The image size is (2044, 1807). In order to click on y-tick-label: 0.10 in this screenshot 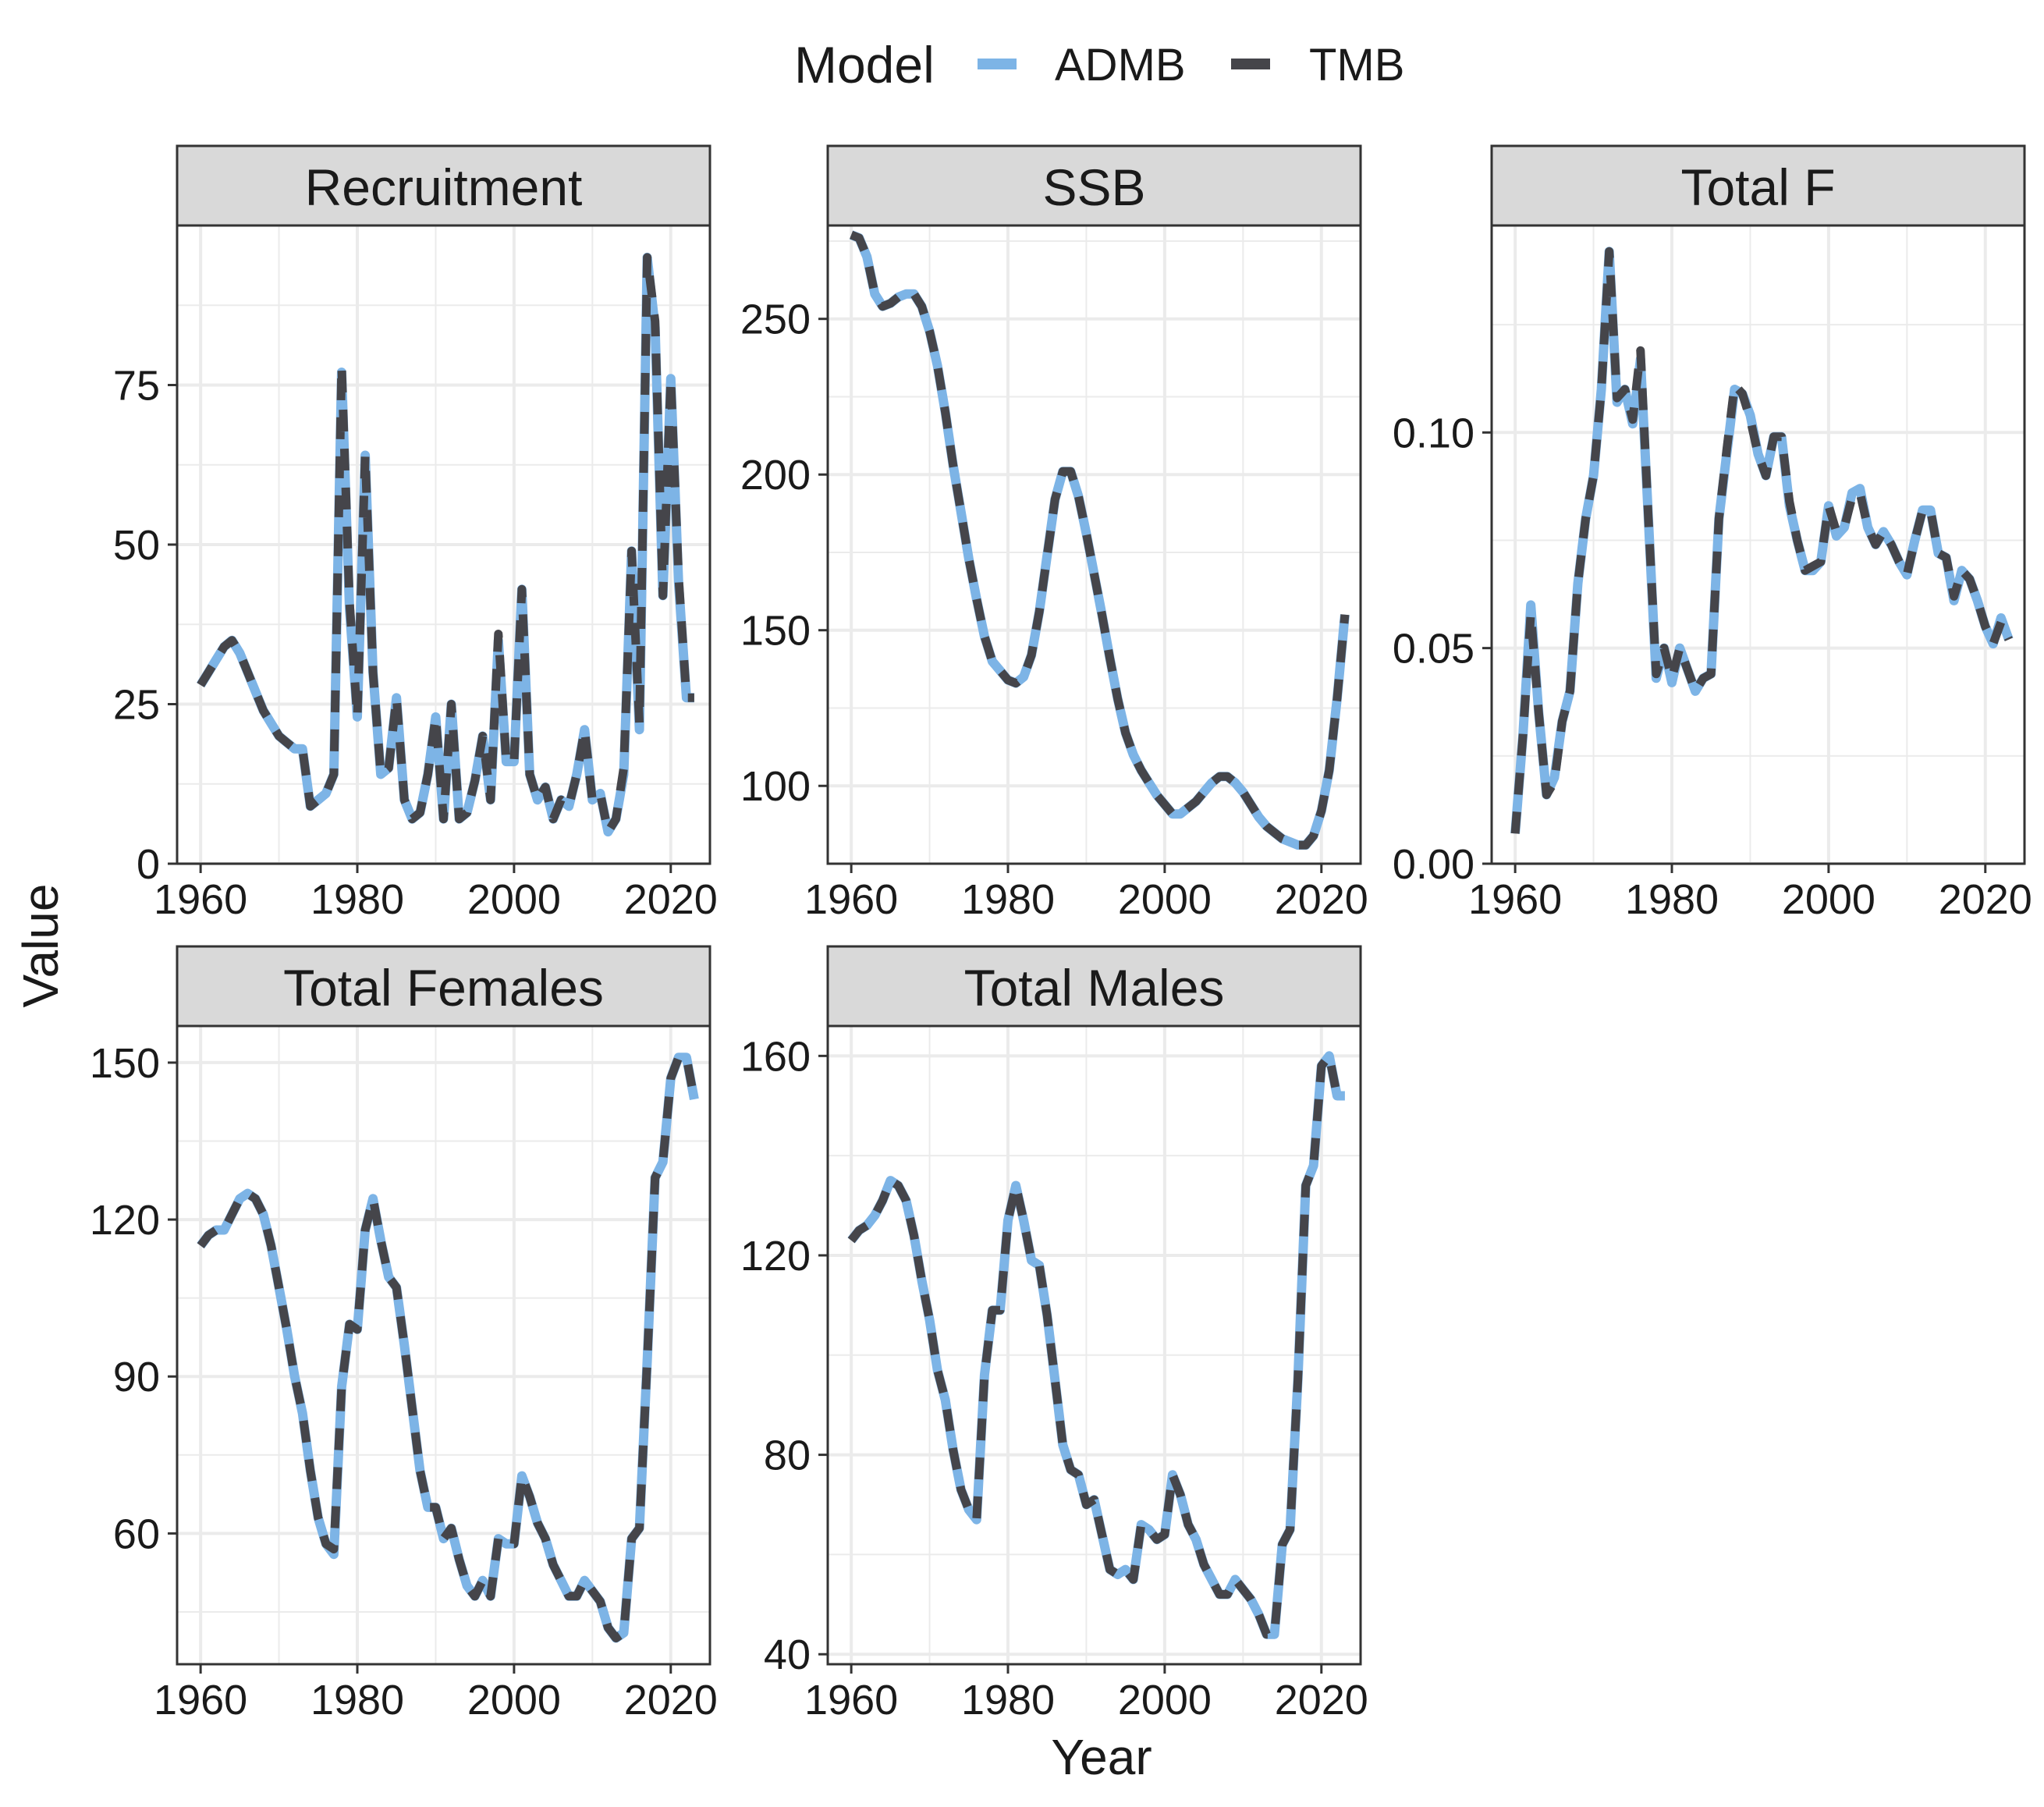, I will do `click(1433, 433)`.